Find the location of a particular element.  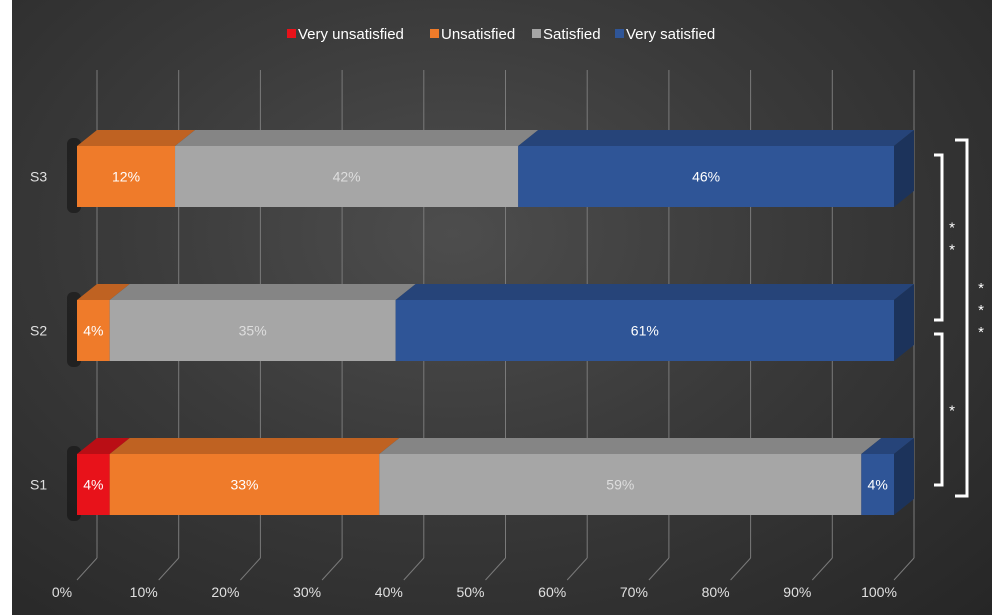

x-tick-label: 30% is located at coordinates (307, 592).